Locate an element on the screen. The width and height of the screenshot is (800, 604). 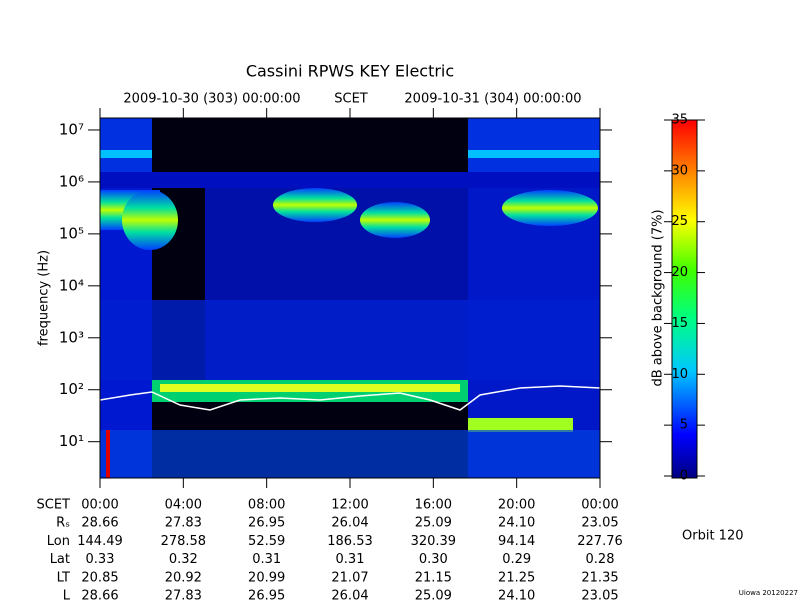
row-label: Rₛ is located at coordinates (63, 523).